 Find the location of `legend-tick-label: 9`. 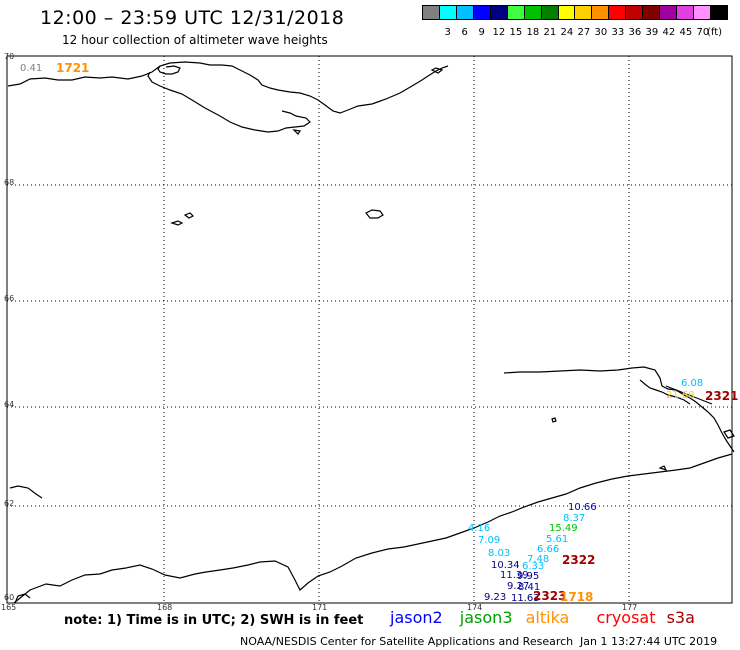

legend-tick-label: 9 is located at coordinates (481, 32).